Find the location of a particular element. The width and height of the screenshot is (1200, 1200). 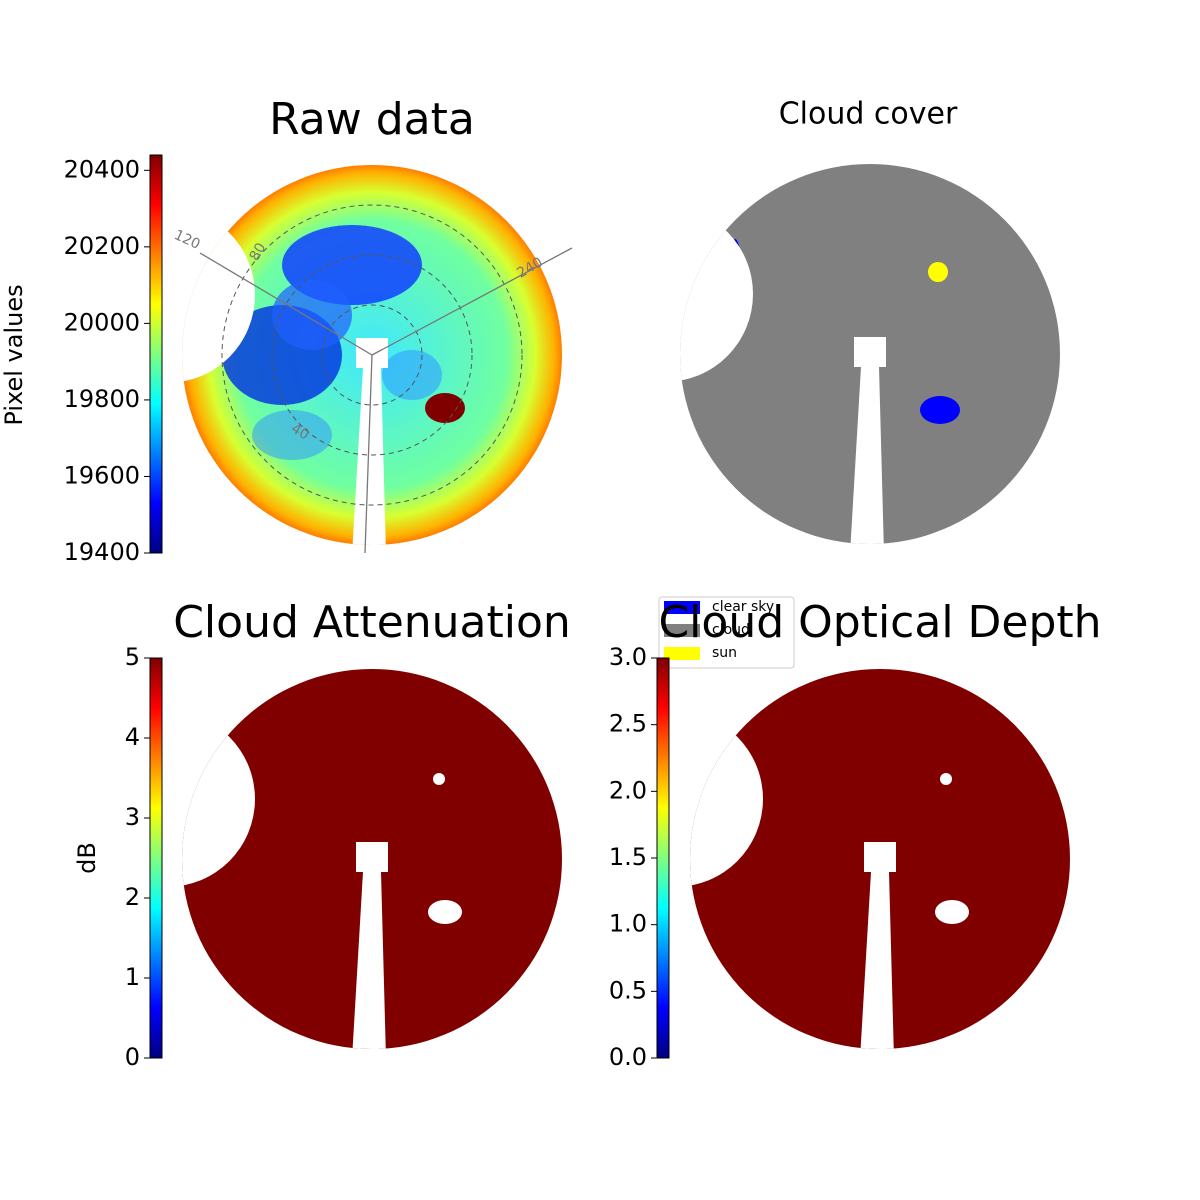

colorbar-tick-label: 0 is located at coordinates (132, 1057).